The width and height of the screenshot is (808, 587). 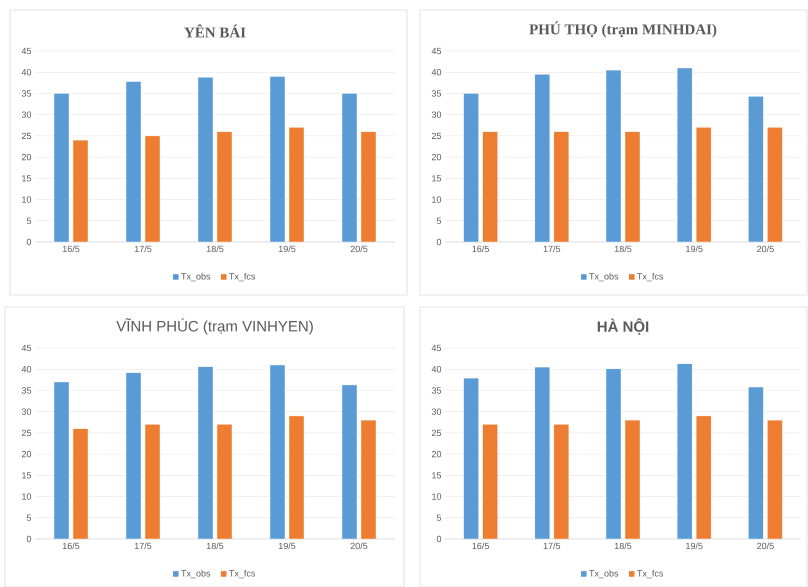 What do you see at coordinates (214, 326) in the screenshot?
I see `chart-title: VĨNH PHÚC (trạm VINHYEN)` at bounding box center [214, 326].